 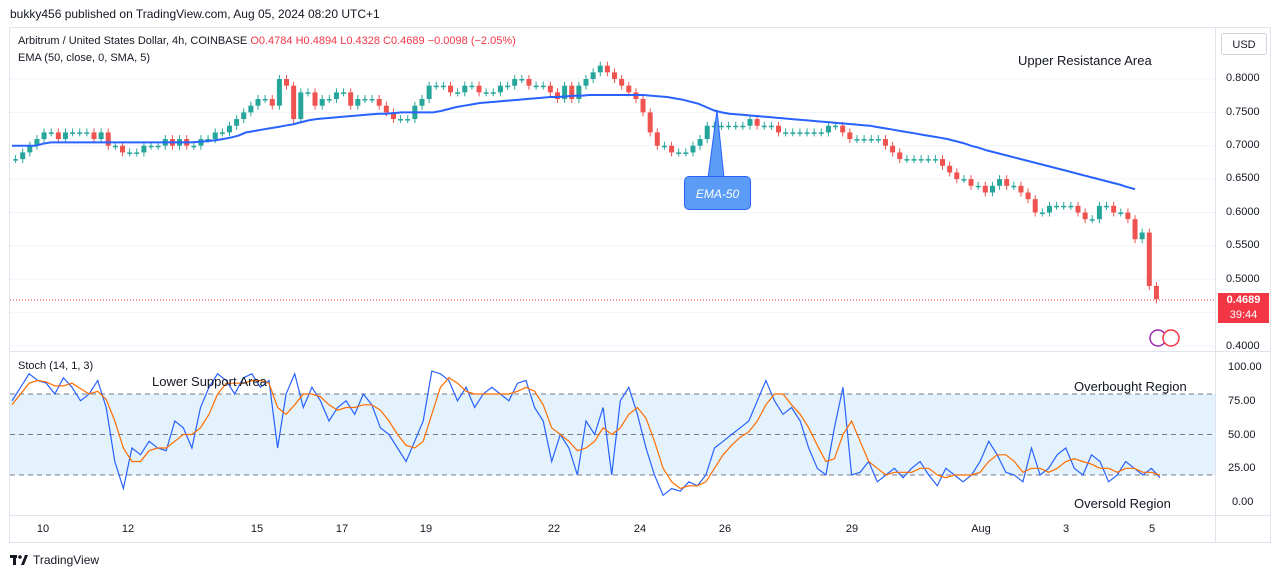 I want to click on tradingview-logo: TradingView, so click(x=54, y=560).